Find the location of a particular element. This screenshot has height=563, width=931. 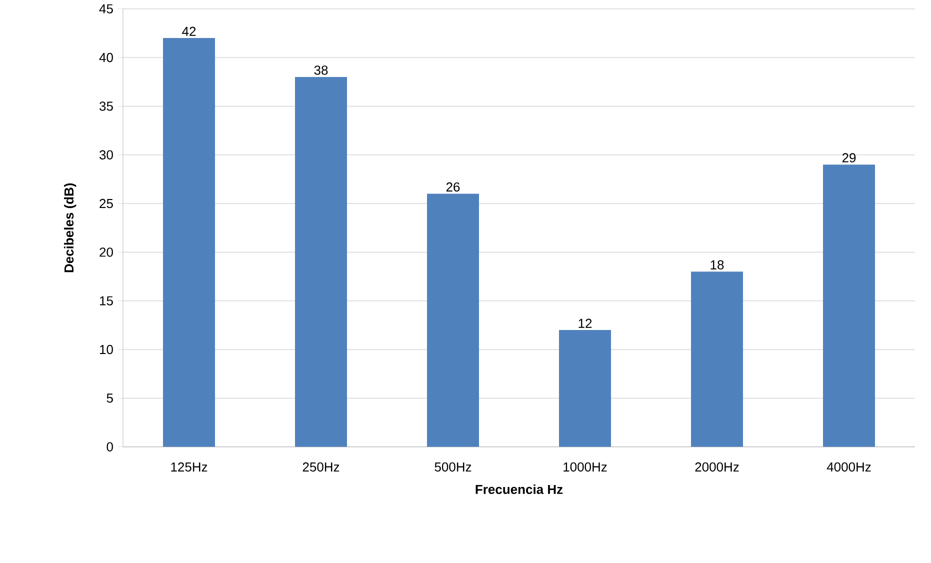

data-label: 42 is located at coordinates (189, 31).